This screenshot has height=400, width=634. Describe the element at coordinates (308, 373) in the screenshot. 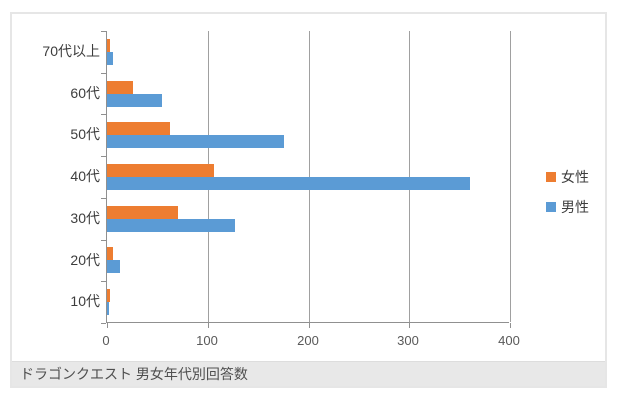

I see `chart-caption: ドラゴンクエスト 男女年代別回答数` at that location.